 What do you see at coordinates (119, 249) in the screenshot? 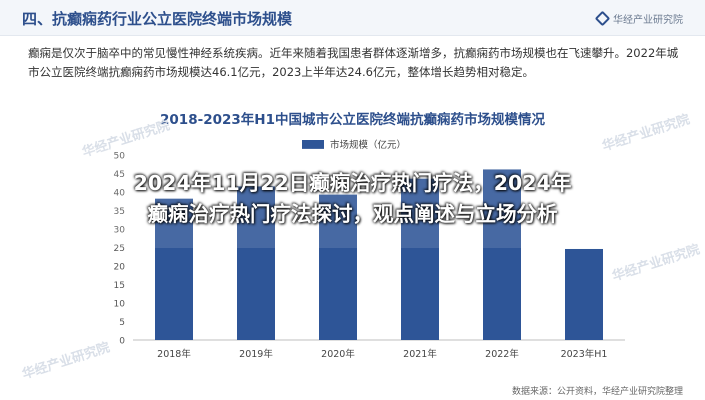
I see `y-tick-label: 25` at bounding box center [119, 249].